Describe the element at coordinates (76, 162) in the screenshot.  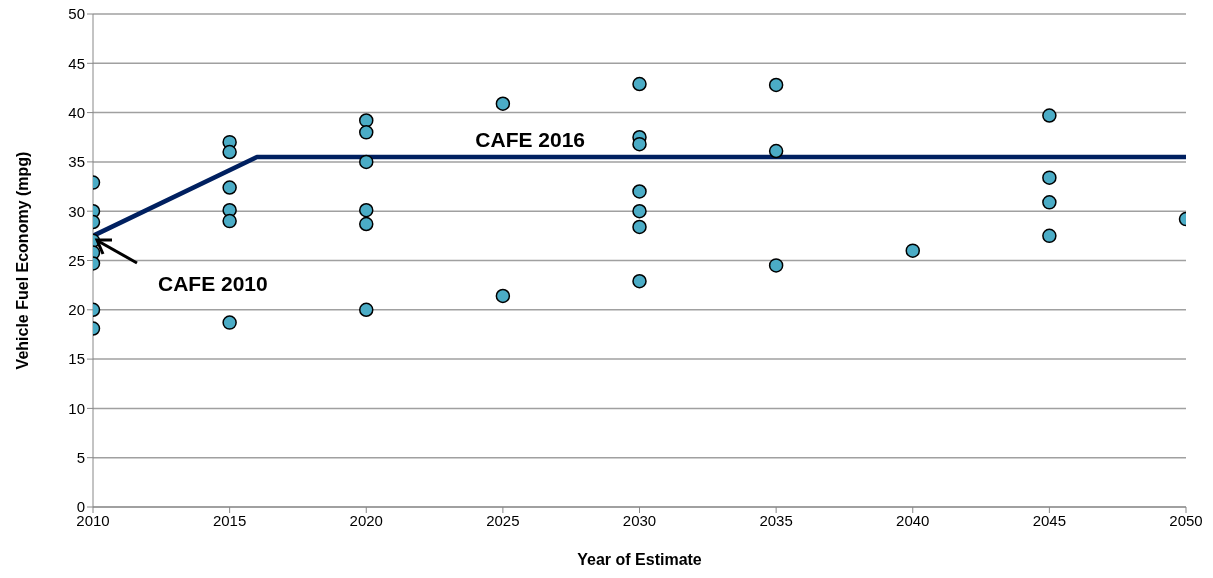
I see `y-tick-label: 35` at that location.